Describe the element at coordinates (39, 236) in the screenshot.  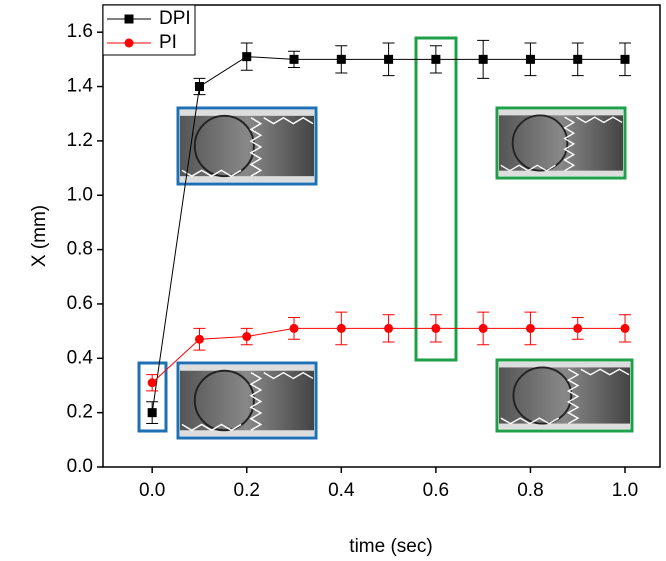
I see `y-axis-label: X (mm)` at that location.